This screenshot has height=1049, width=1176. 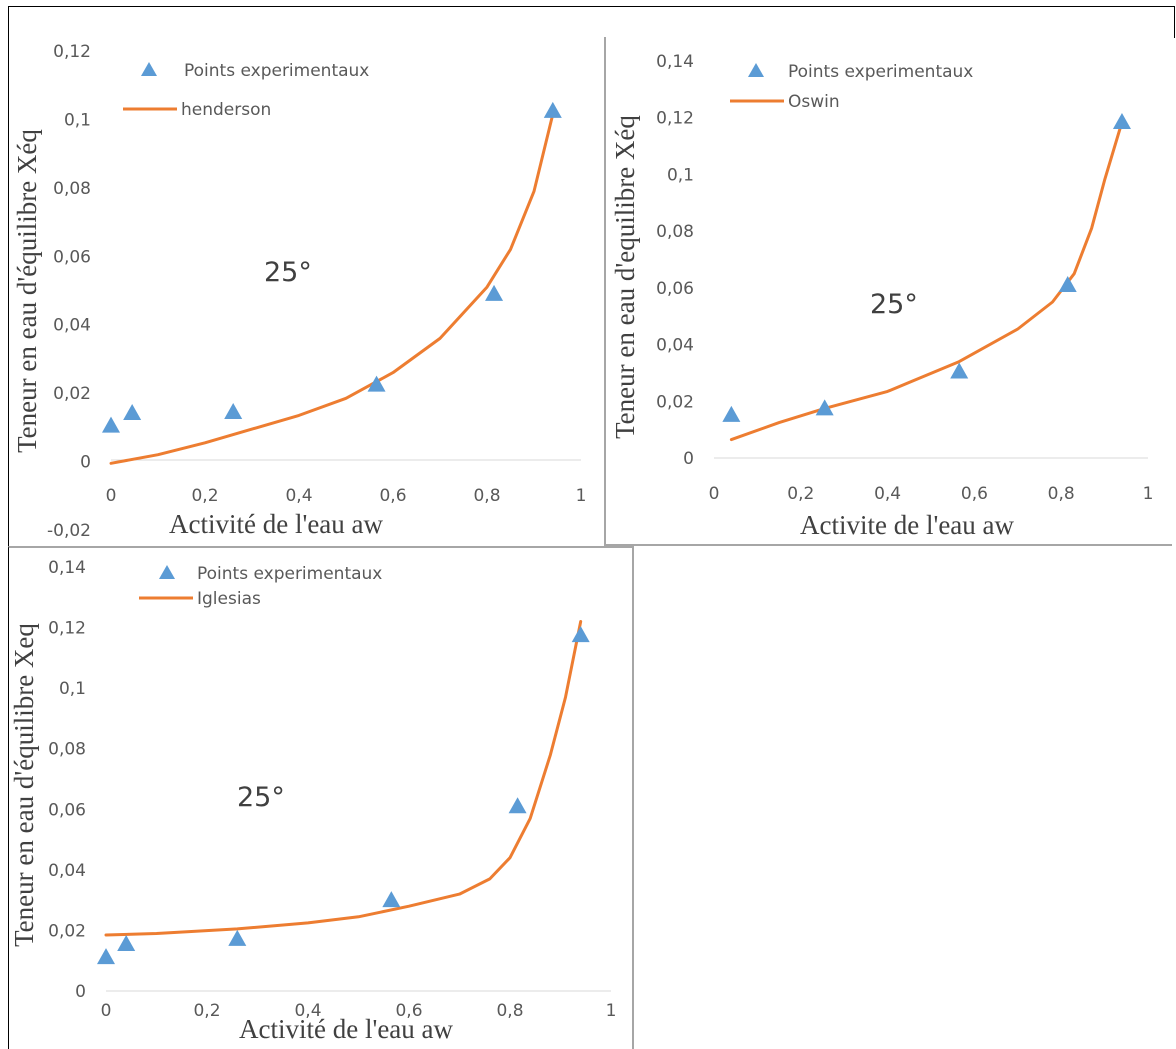 I want to click on frame-left-border, so click(x=8, y=22).